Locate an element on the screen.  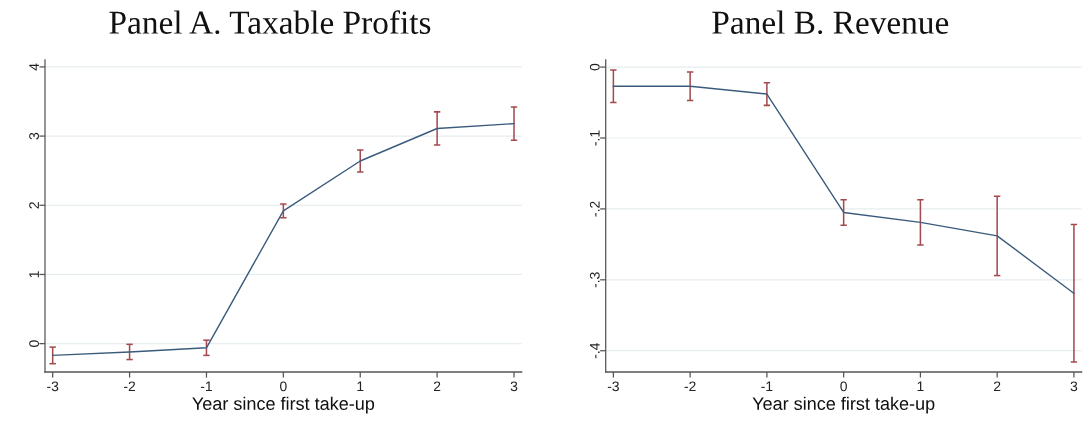
y-tick-label: 3 is located at coordinates (34, 136).